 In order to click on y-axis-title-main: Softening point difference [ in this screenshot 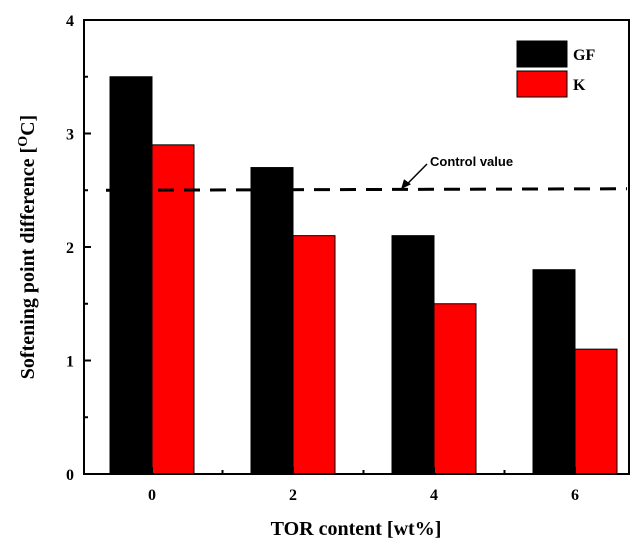, I will do `click(28, 263)`.